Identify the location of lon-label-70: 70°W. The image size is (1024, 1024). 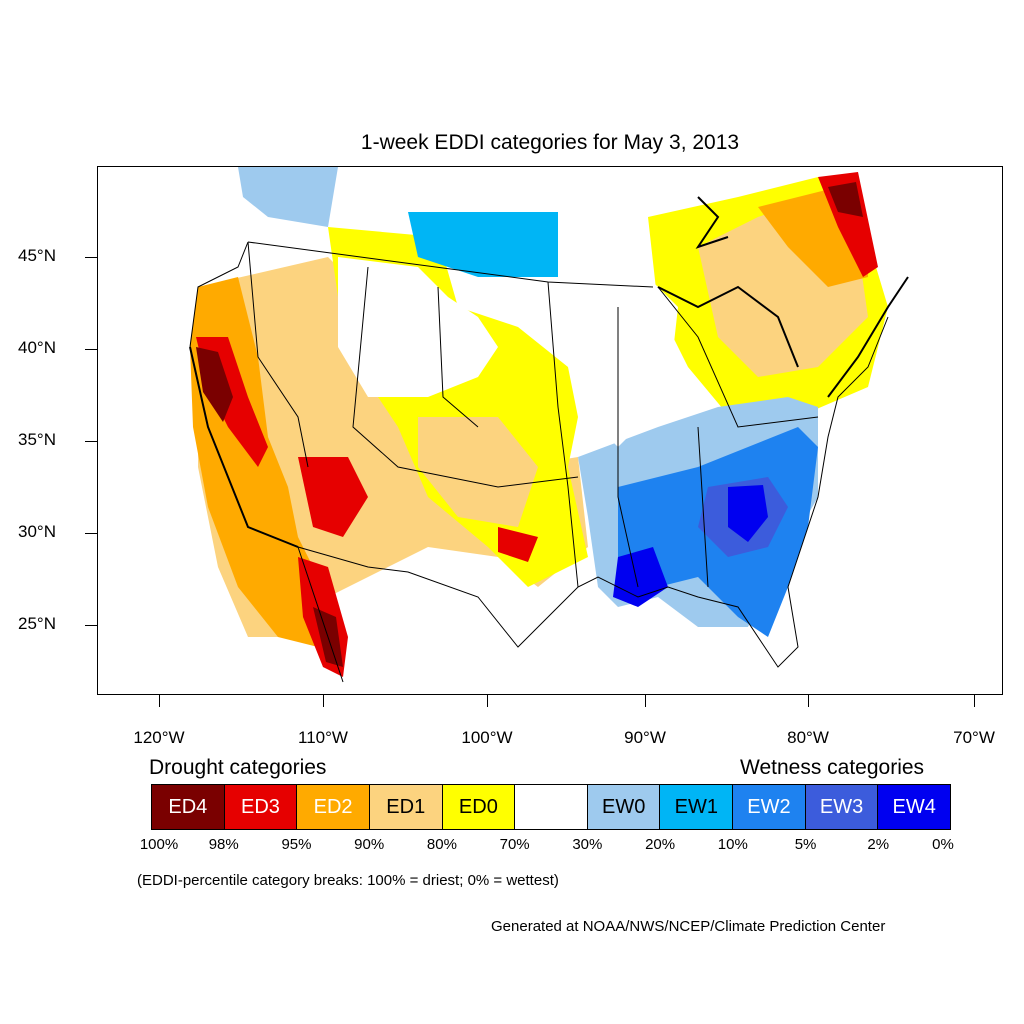
(974, 737).